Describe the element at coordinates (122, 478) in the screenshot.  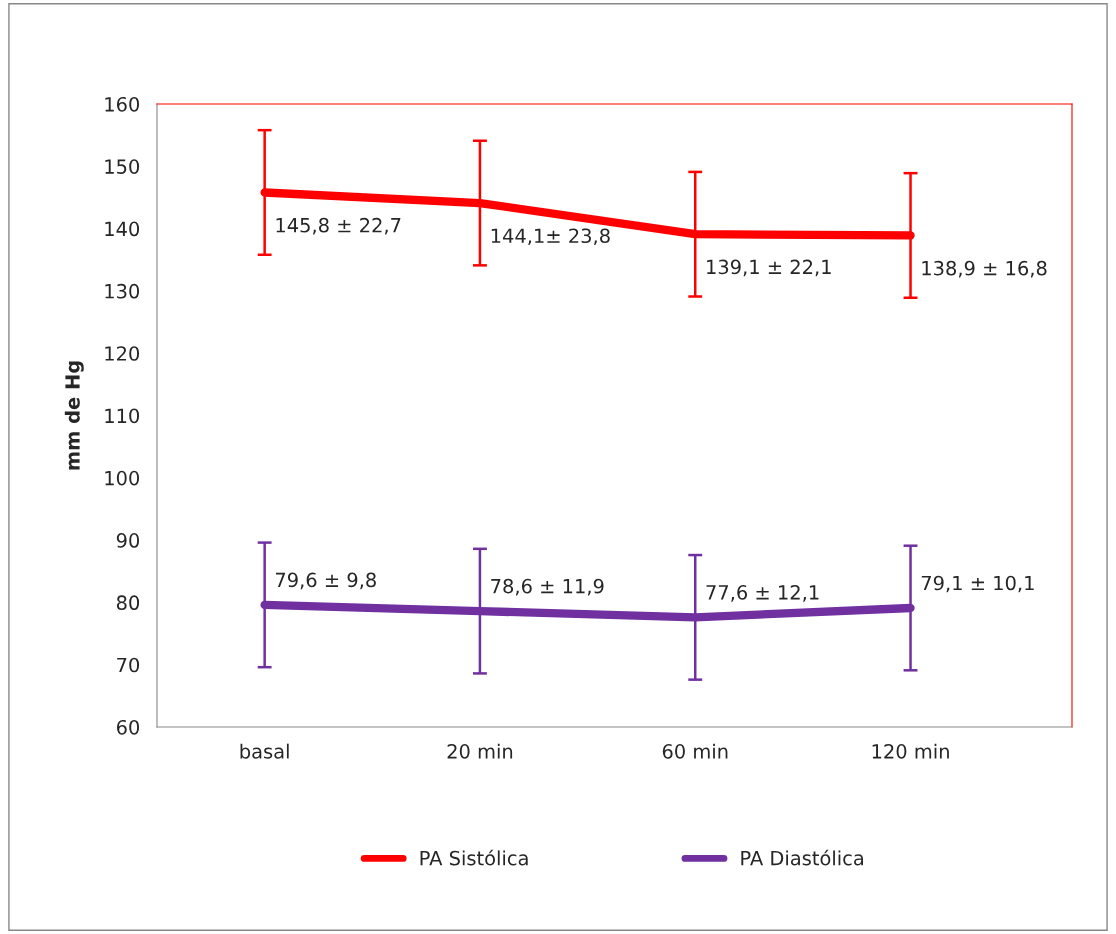
I see `y-tick-label: 100` at that location.